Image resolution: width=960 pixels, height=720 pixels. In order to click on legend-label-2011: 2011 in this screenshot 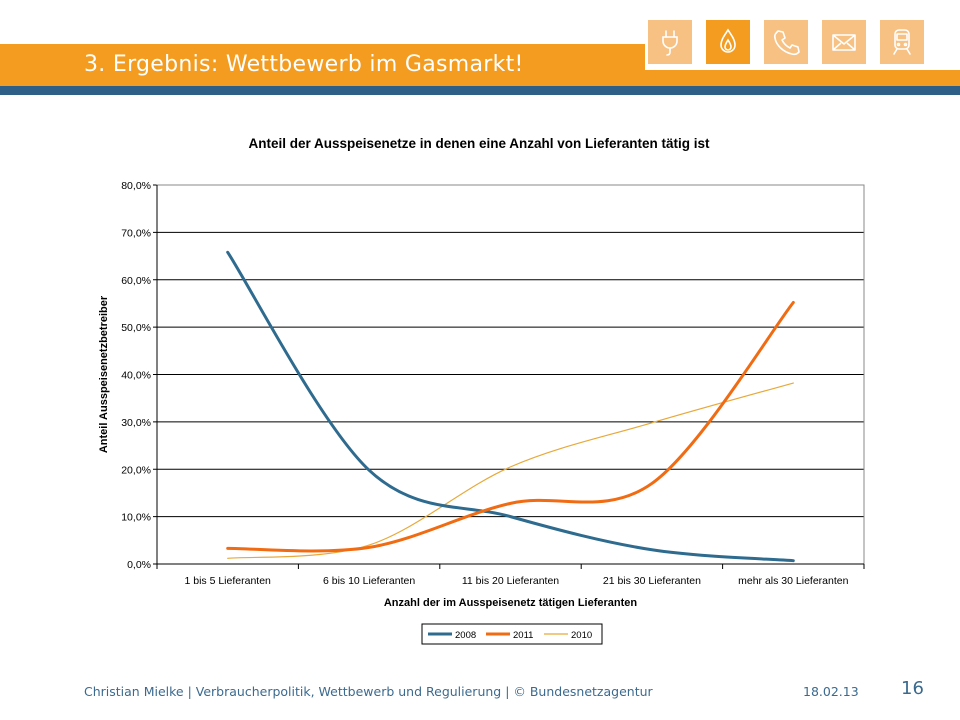, I will do `click(523, 635)`.